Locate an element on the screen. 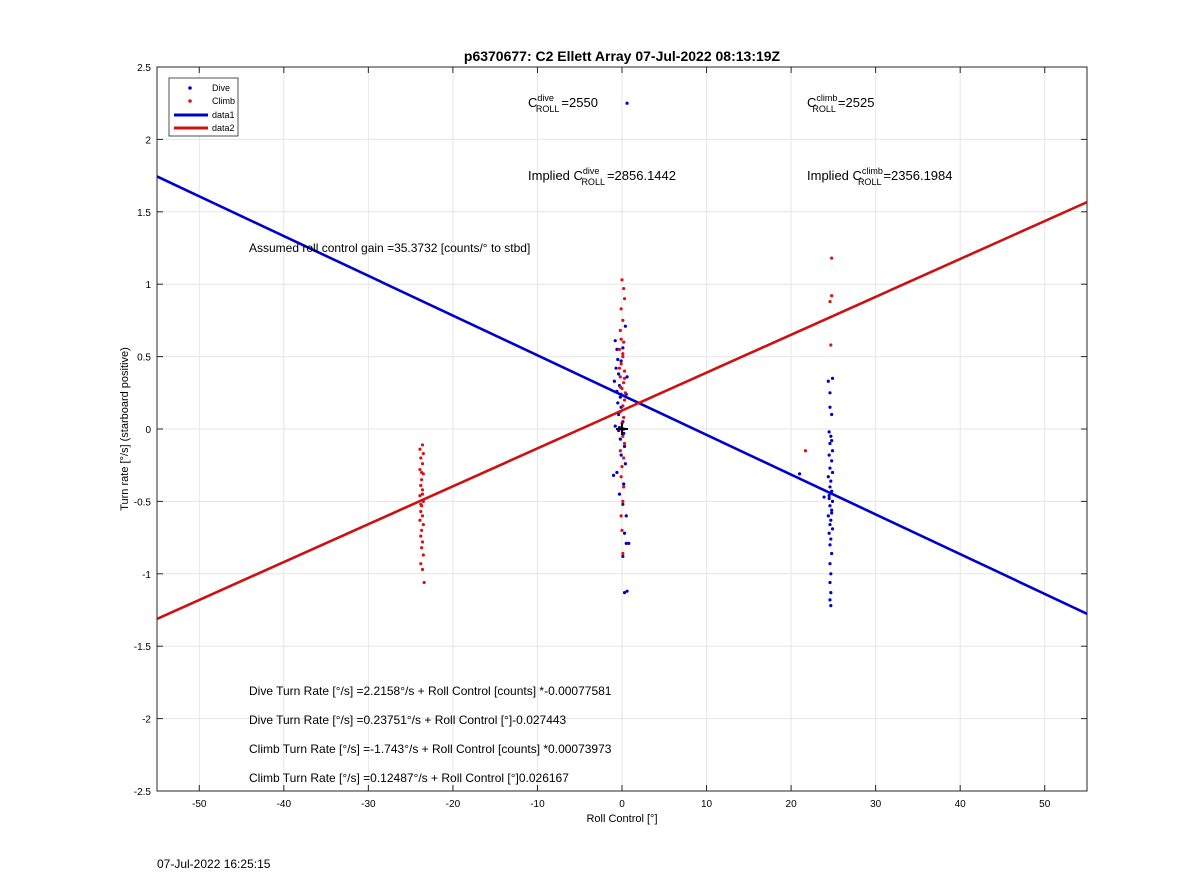  legend-box is located at coordinates (203, 107).